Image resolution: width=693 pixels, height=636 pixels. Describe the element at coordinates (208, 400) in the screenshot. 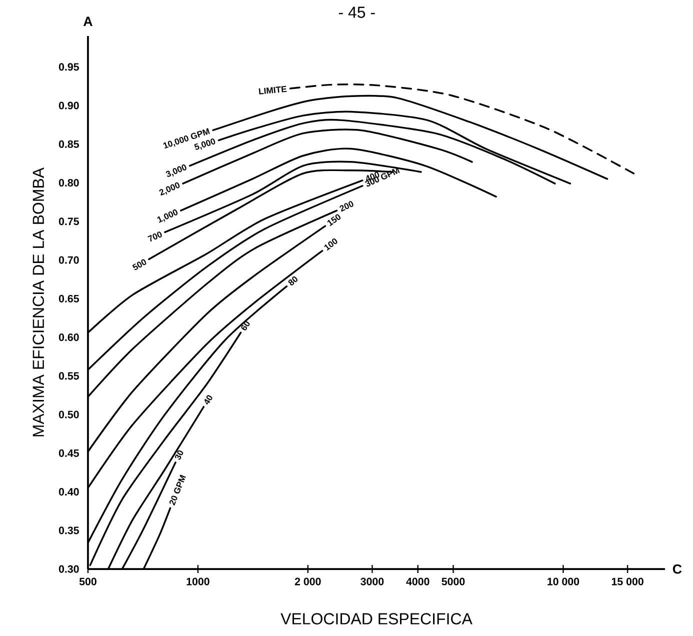

I see `text: 40` at that location.